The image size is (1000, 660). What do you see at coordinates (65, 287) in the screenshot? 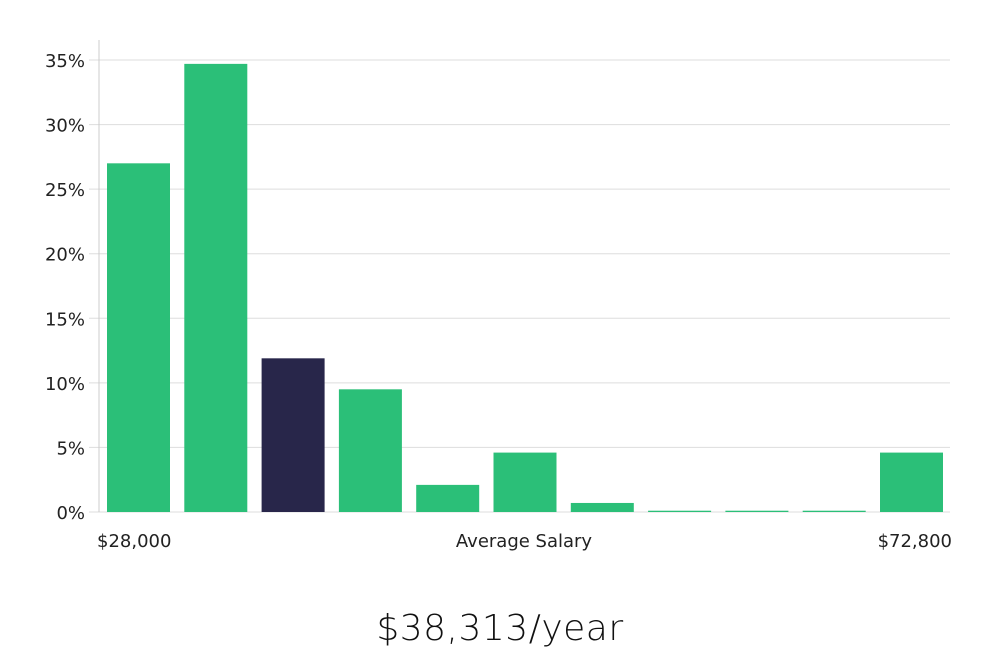
I see `y-axis-ticks: 0% 5% 10% 15% 20% 25% 30% 35%` at bounding box center [65, 287].